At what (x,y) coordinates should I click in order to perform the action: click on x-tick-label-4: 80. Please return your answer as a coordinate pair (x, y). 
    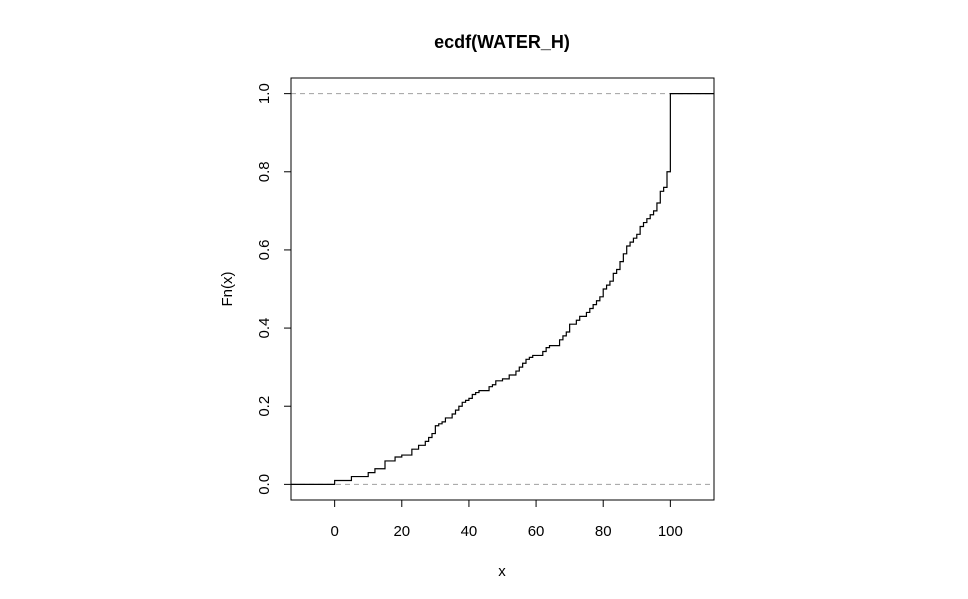
    Looking at the image, I should click on (603, 531).